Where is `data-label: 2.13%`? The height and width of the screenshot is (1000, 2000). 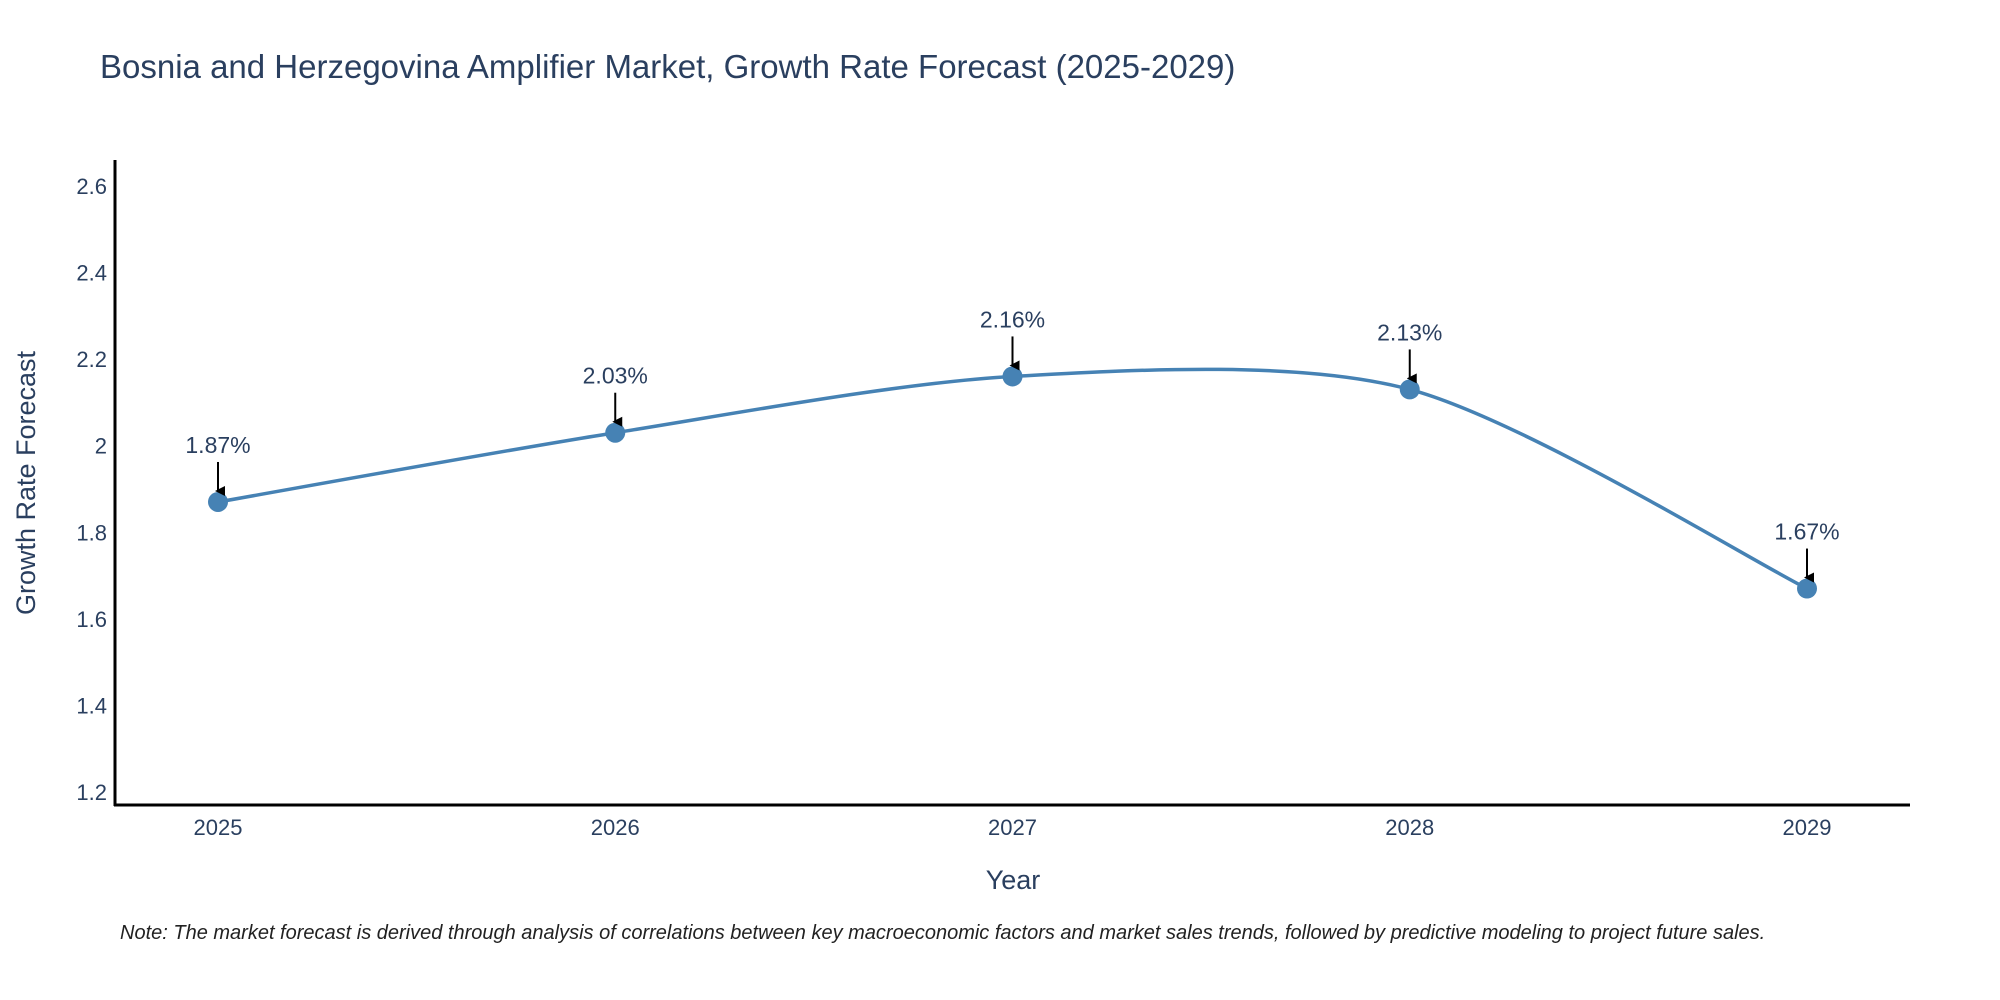
data-label: 2.13% is located at coordinates (1409, 332).